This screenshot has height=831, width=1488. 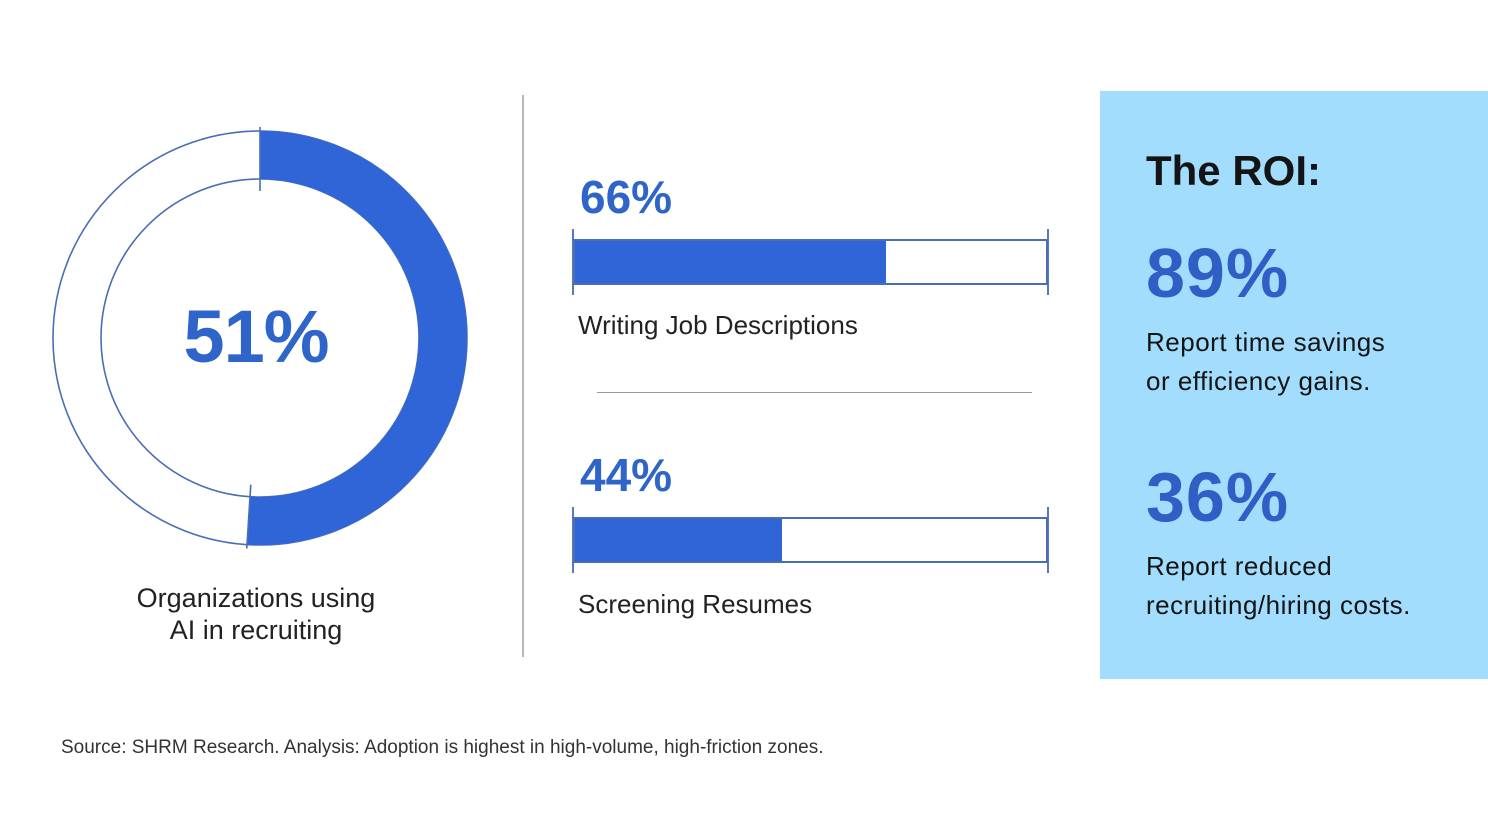 What do you see at coordinates (523, 376) in the screenshot?
I see `vertical-divider` at bounding box center [523, 376].